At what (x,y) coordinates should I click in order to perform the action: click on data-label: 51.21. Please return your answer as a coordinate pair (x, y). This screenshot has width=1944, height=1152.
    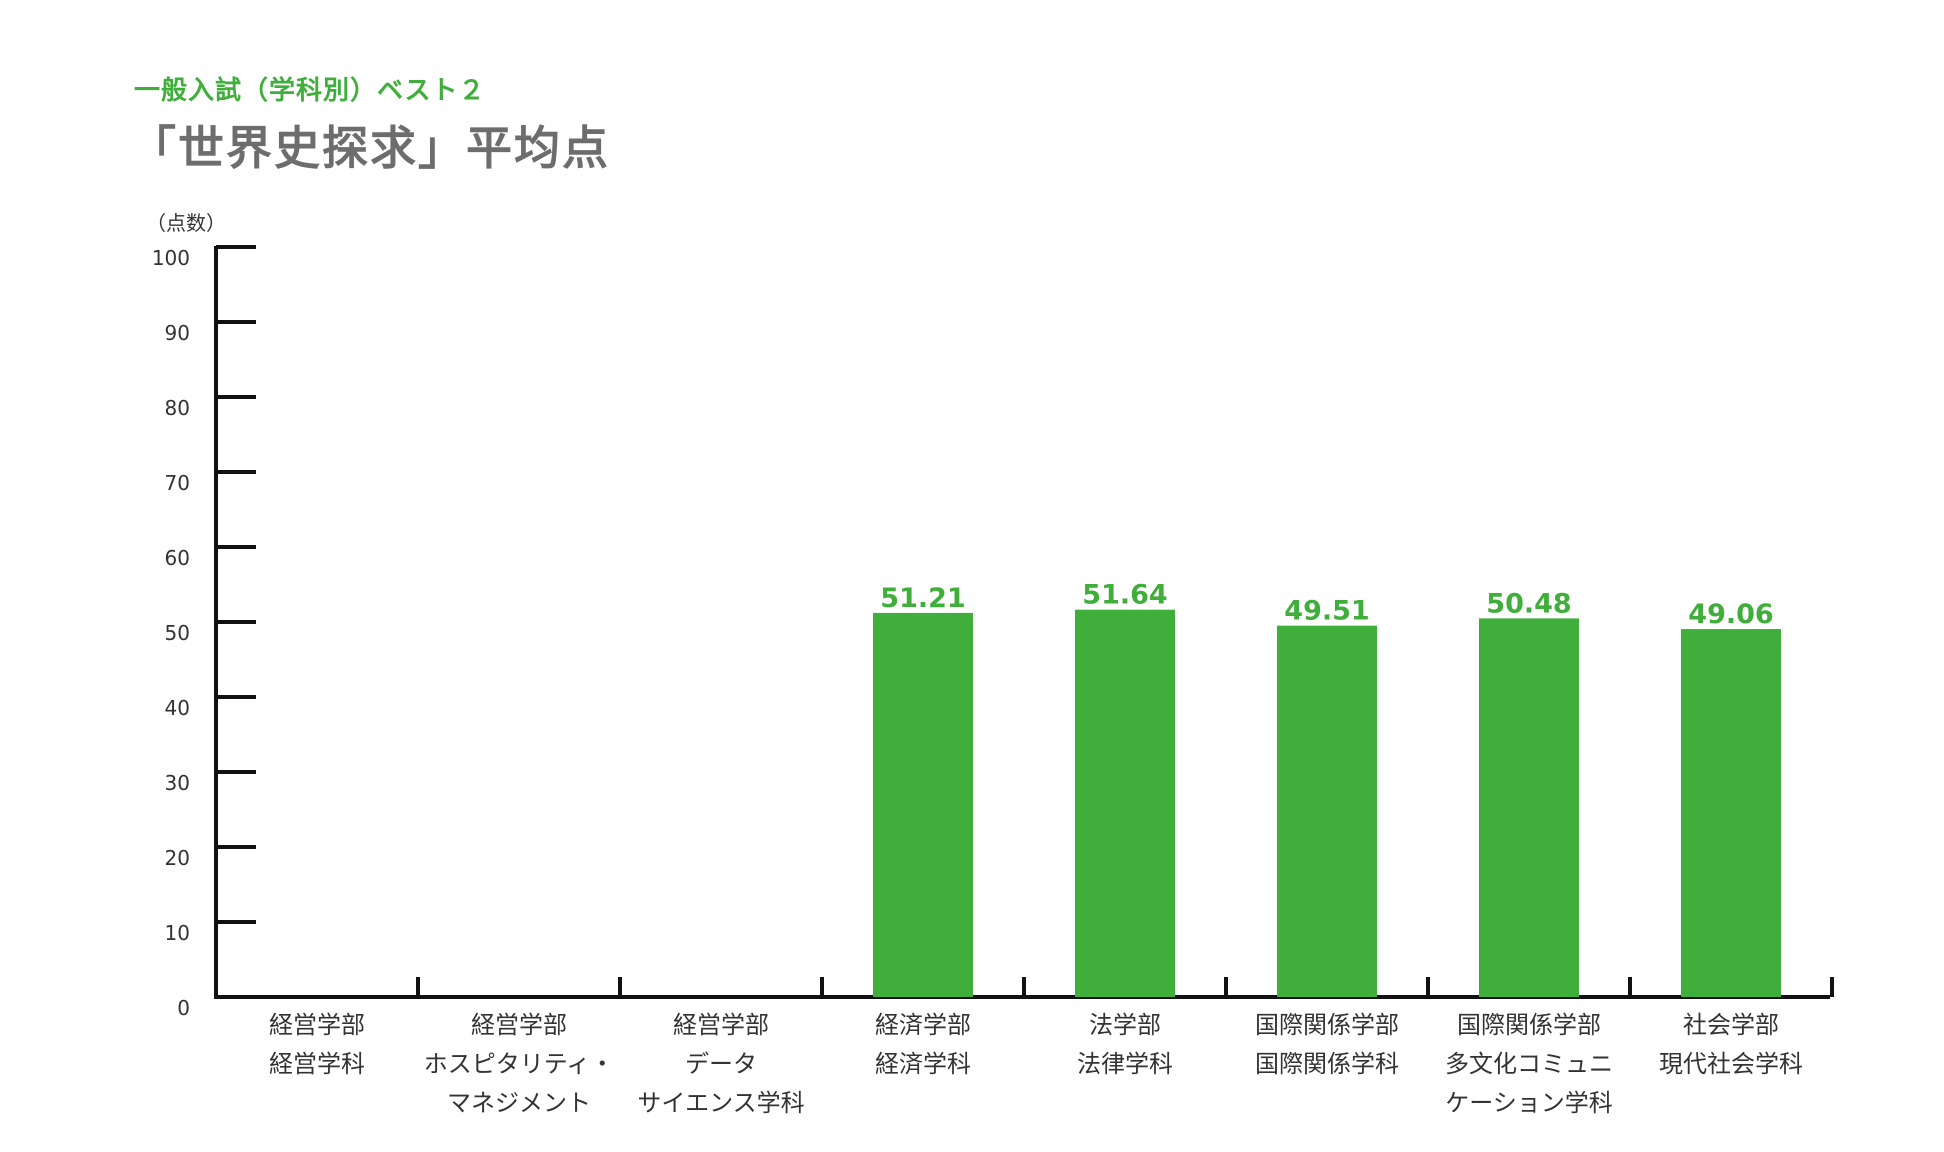
    Looking at the image, I should click on (922, 598).